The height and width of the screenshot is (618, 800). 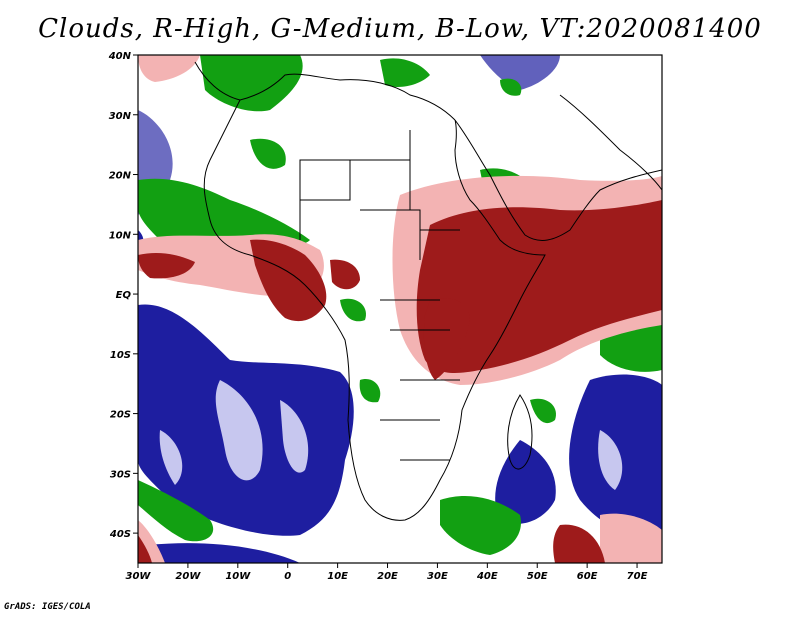 I want to click on coastline-madagascar, so click(x=520, y=432).